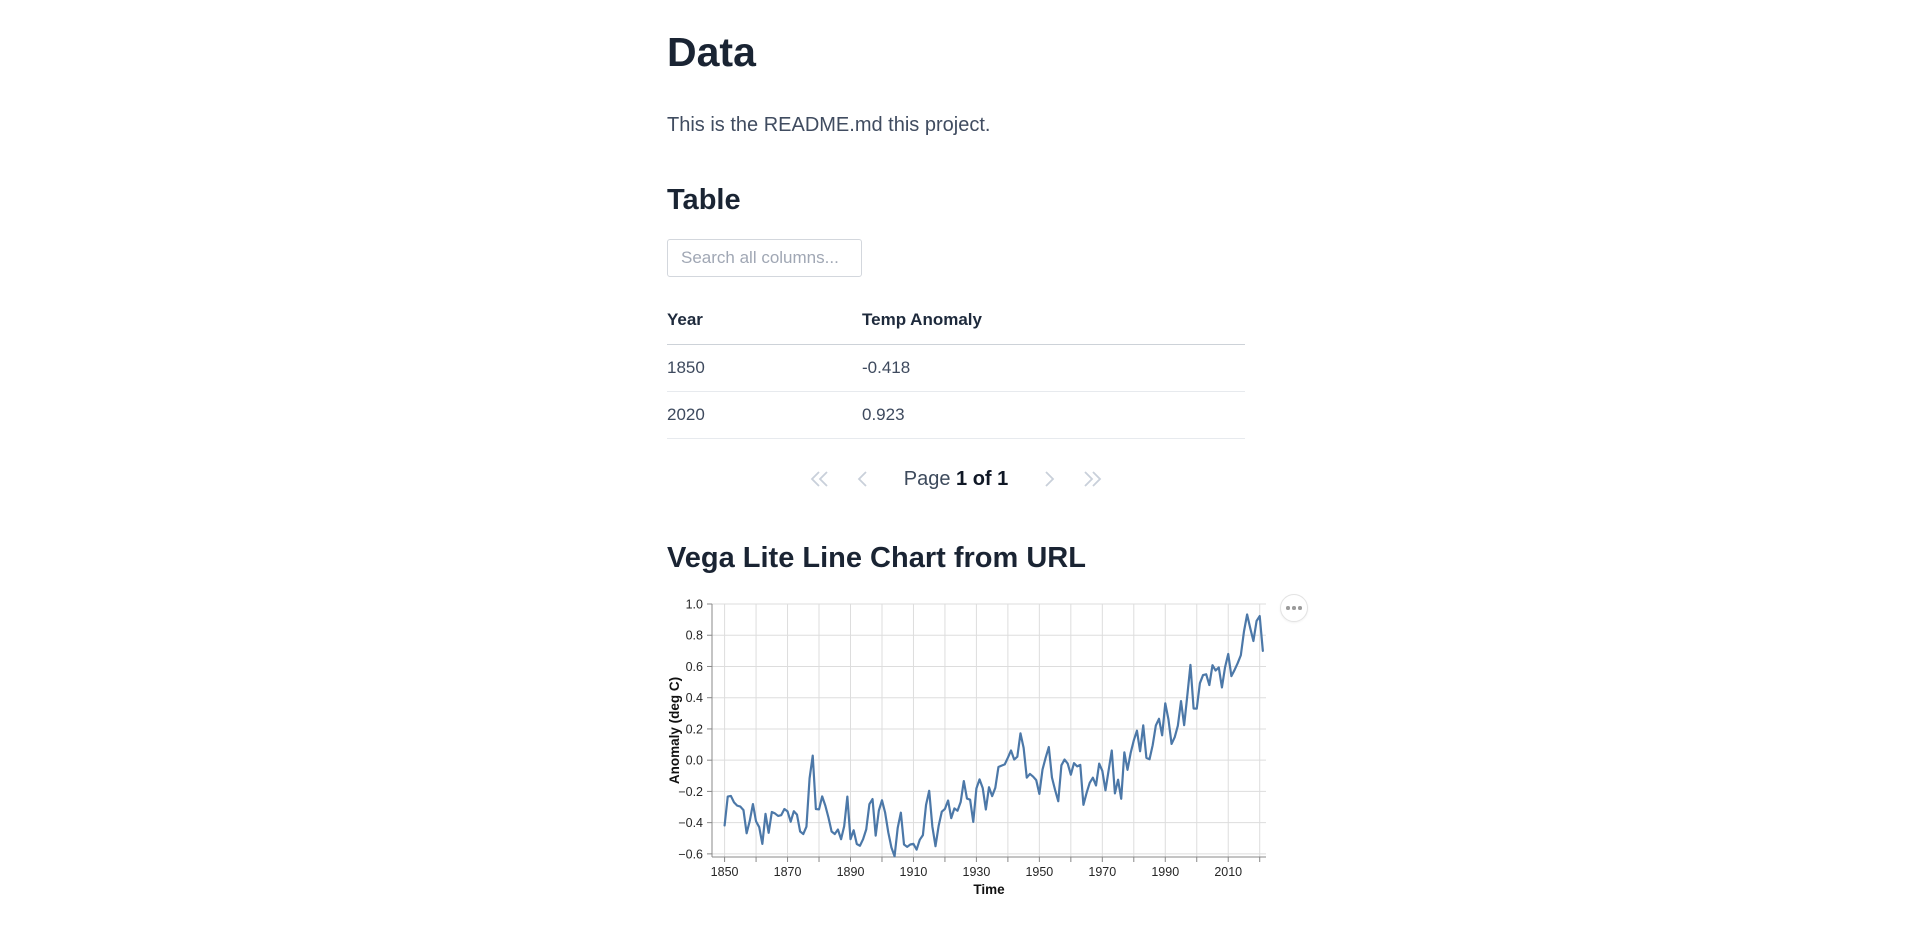  What do you see at coordinates (1053, 415) in the screenshot?
I see `table-cell-temp: 0.923` at bounding box center [1053, 415].